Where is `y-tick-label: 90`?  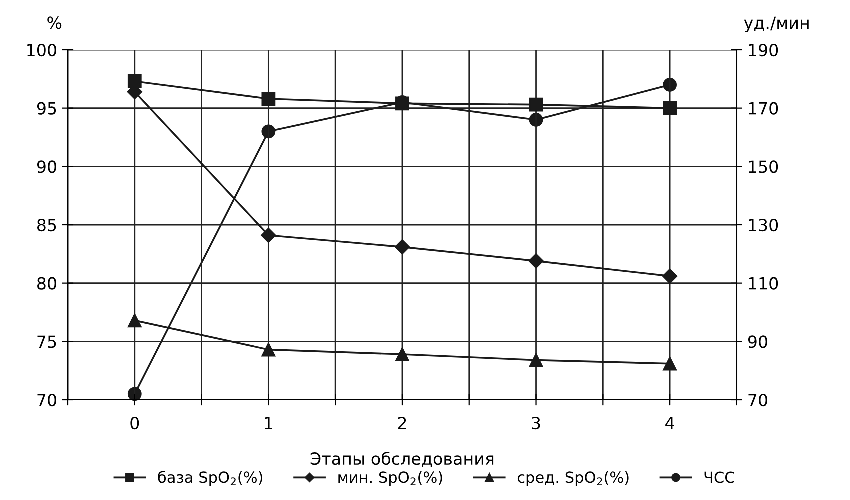
y-tick-label: 90 is located at coordinates (46, 167).